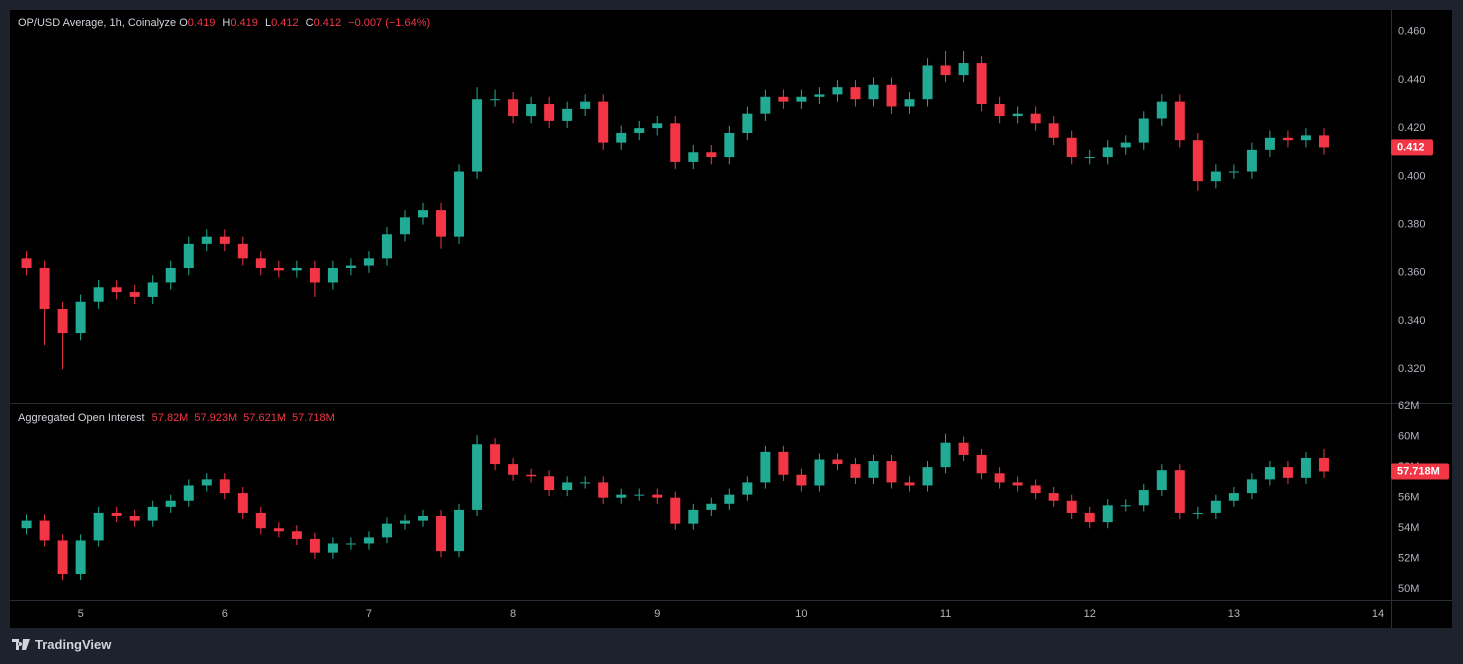 The height and width of the screenshot is (664, 1463). Describe the element at coordinates (1408, 528) in the screenshot. I see `y-tick-label: 54M` at that location.